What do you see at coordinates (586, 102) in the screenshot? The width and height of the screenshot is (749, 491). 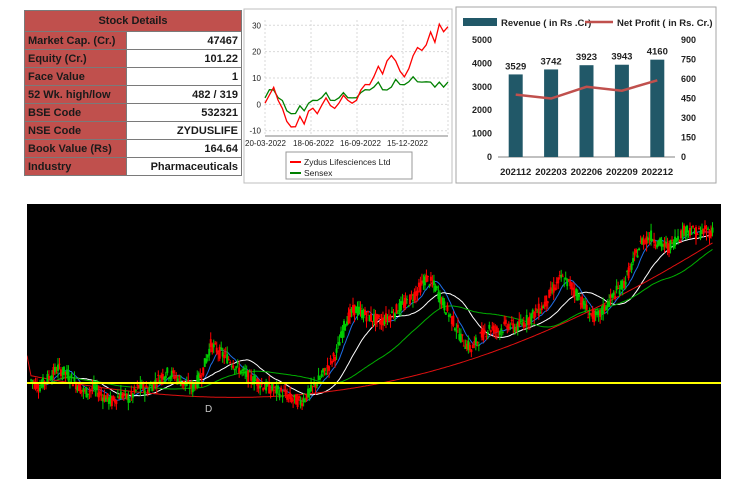 I see `rev-bars: 3529 3742 3923 3943 4160` at bounding box center [586, 102].